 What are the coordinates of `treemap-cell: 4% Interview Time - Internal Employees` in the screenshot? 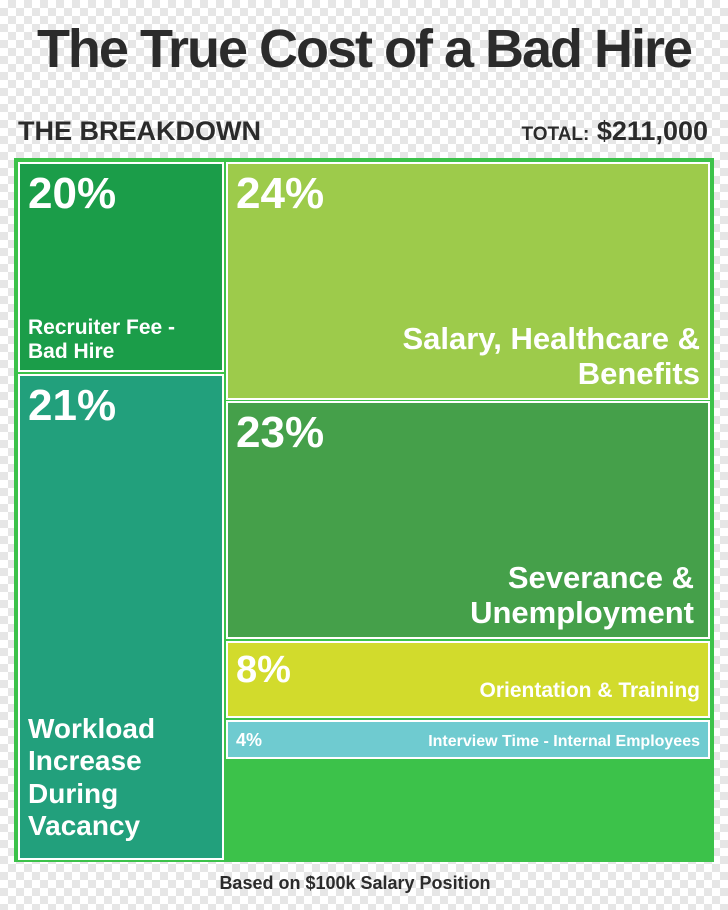 It's located at (468, 739).